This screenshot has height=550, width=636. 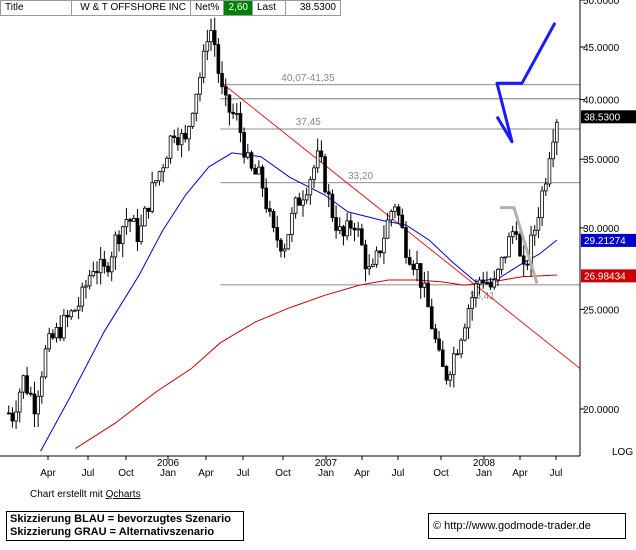 What do you see at coordinates (601, 101) in the screenshot?
I see `y-tick-label-2: 40.0000` at bounding box center [601, 101].